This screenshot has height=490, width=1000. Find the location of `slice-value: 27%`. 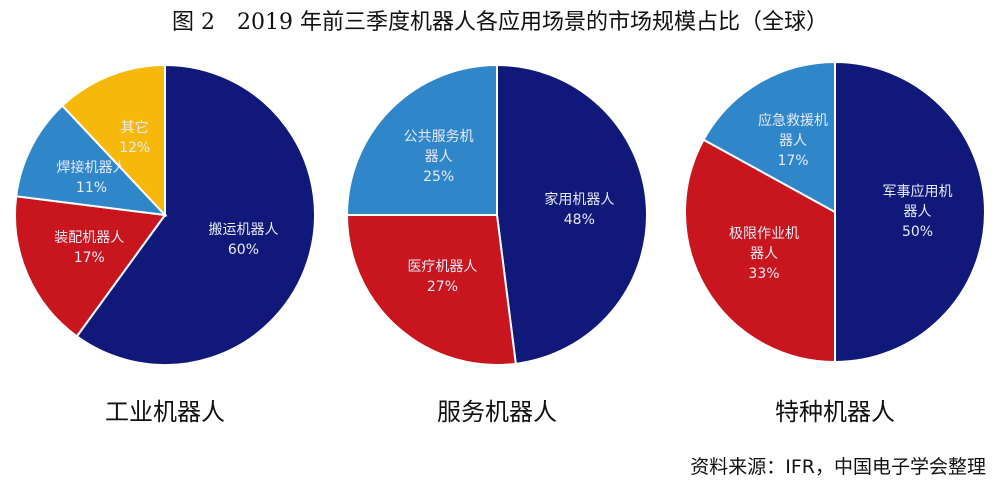

slice-value: 27% is located at coordinates (442, 286).